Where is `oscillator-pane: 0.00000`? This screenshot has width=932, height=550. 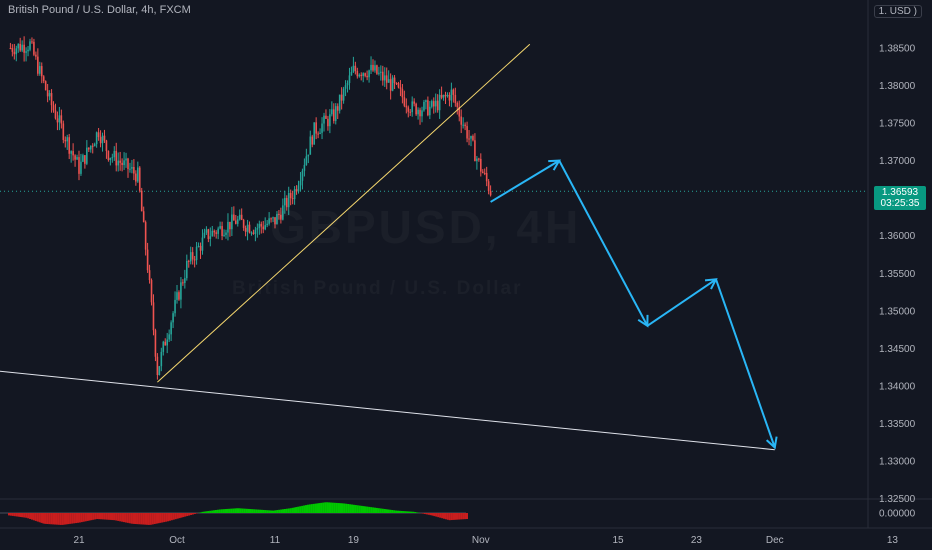
oscillator-pane: 0.00000 is located at coordinates (458, 513).